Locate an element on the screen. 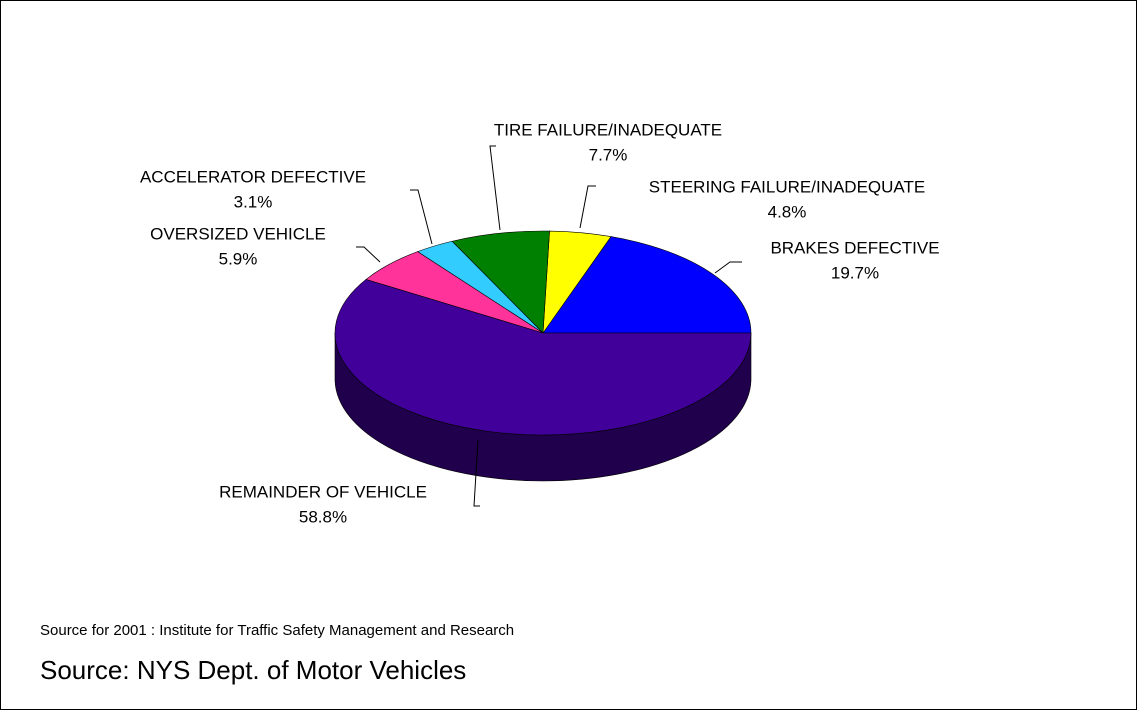 The image size is (1138, 711). slice-value-label: 5.9% is located at coordinates (238, 258).